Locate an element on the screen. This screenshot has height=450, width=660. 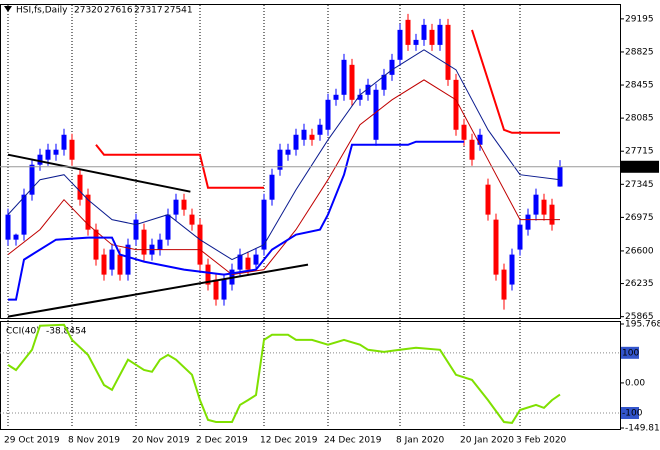
x-tick-label: 24 Dec 2019 is located at coordinates (353, 441).